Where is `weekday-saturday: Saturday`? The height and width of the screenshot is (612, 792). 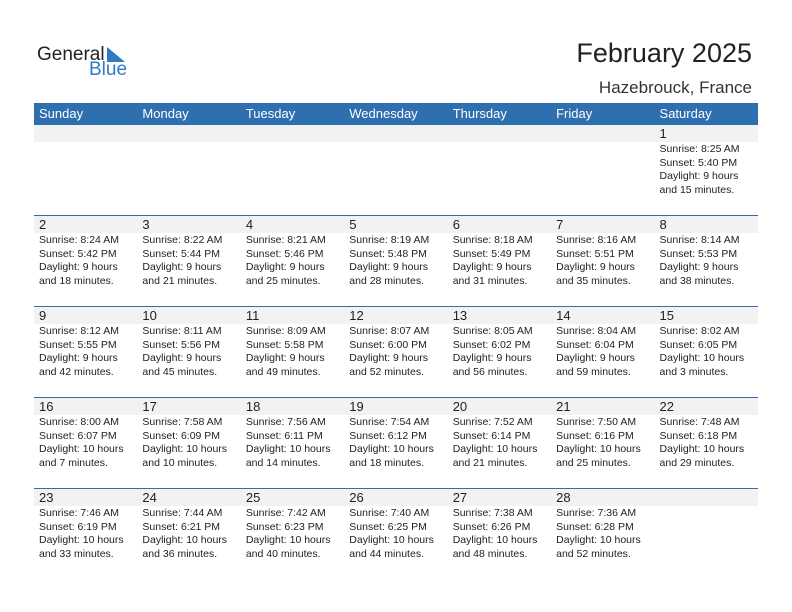
weekday-saturday: Saturday is located at coordinates (685, 113).